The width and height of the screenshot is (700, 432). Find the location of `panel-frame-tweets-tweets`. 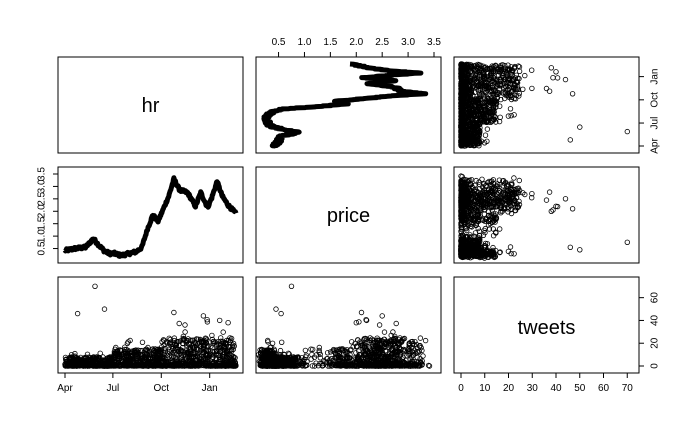

panel-frame-tweets-tweets is located at coordinates (546, 325).